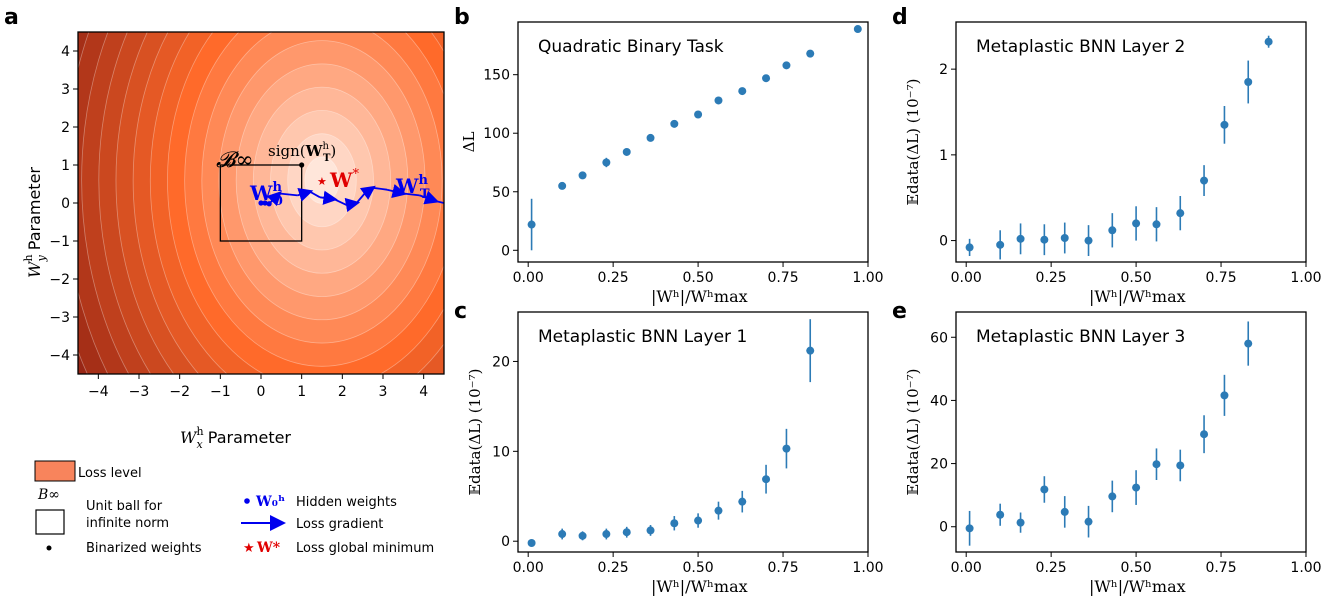 The image size is (1343, 596). Describe the element at coordinates (496, 134) in the screenshot. I see `y-tick-label: 100` at that location.